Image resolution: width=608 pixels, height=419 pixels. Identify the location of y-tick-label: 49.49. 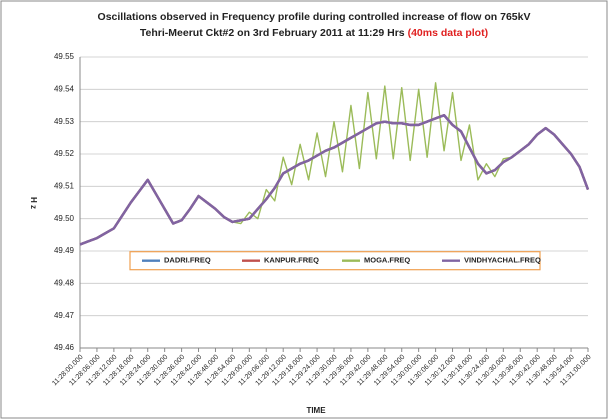
(64, 250).